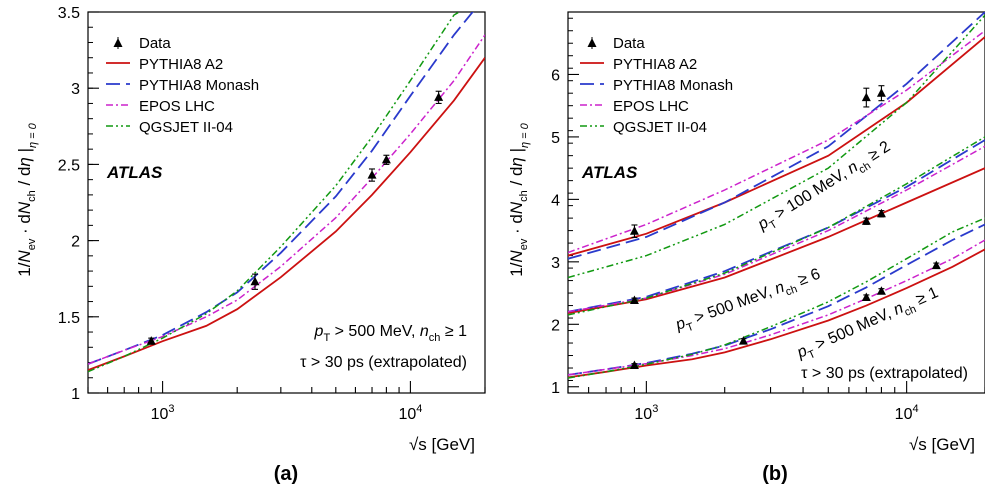 The image size is (985, 490). What do you see at coordinates (69, 13) in the screenshot?
I see `y-tick-label: 3.5` at bounding box center [69, 13].